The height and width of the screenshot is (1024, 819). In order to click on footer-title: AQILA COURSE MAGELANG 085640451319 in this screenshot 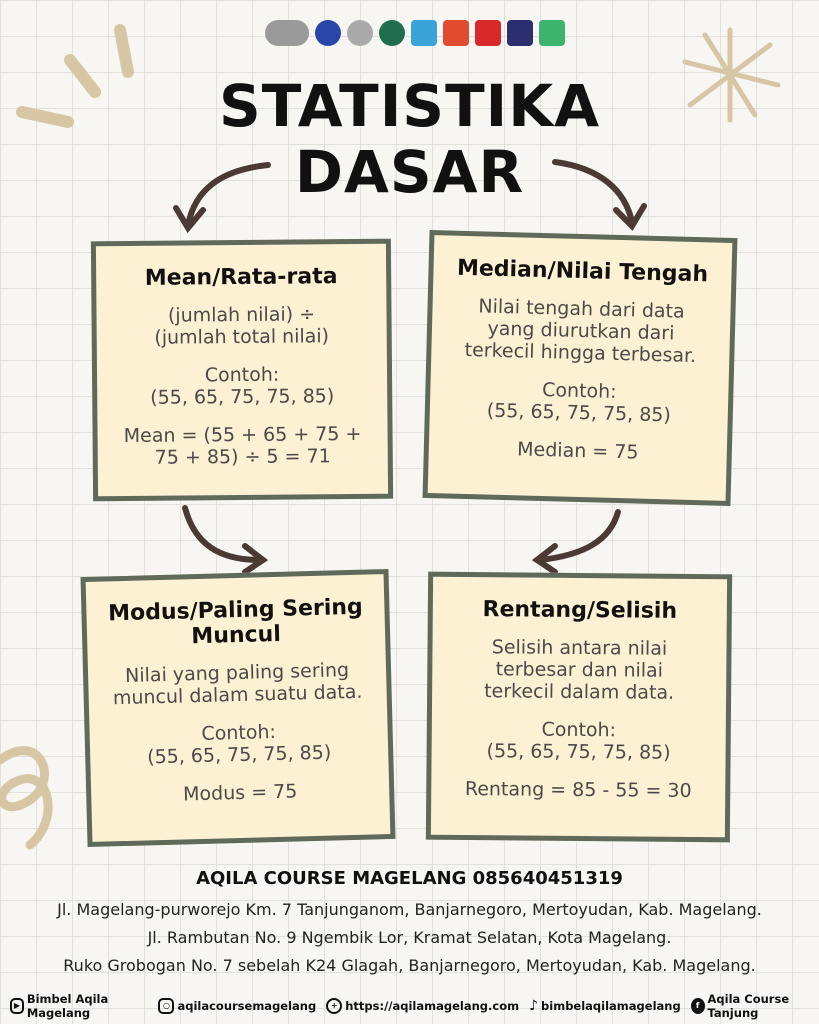, I will do `click(409, 878)`.